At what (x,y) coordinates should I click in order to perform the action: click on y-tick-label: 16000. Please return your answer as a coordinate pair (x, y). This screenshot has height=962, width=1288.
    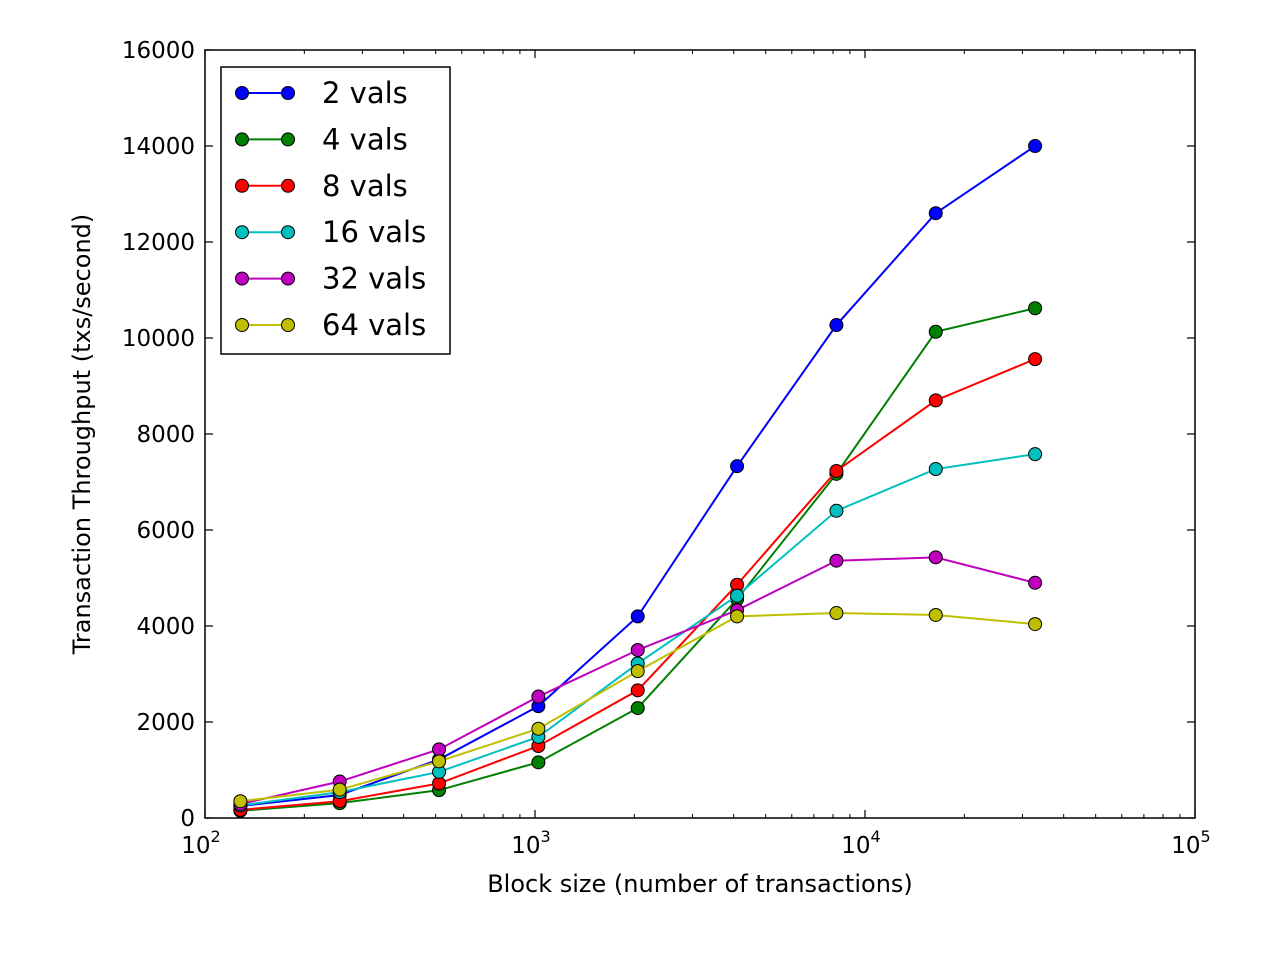
    Looking at the image, I should click on (158, 51).